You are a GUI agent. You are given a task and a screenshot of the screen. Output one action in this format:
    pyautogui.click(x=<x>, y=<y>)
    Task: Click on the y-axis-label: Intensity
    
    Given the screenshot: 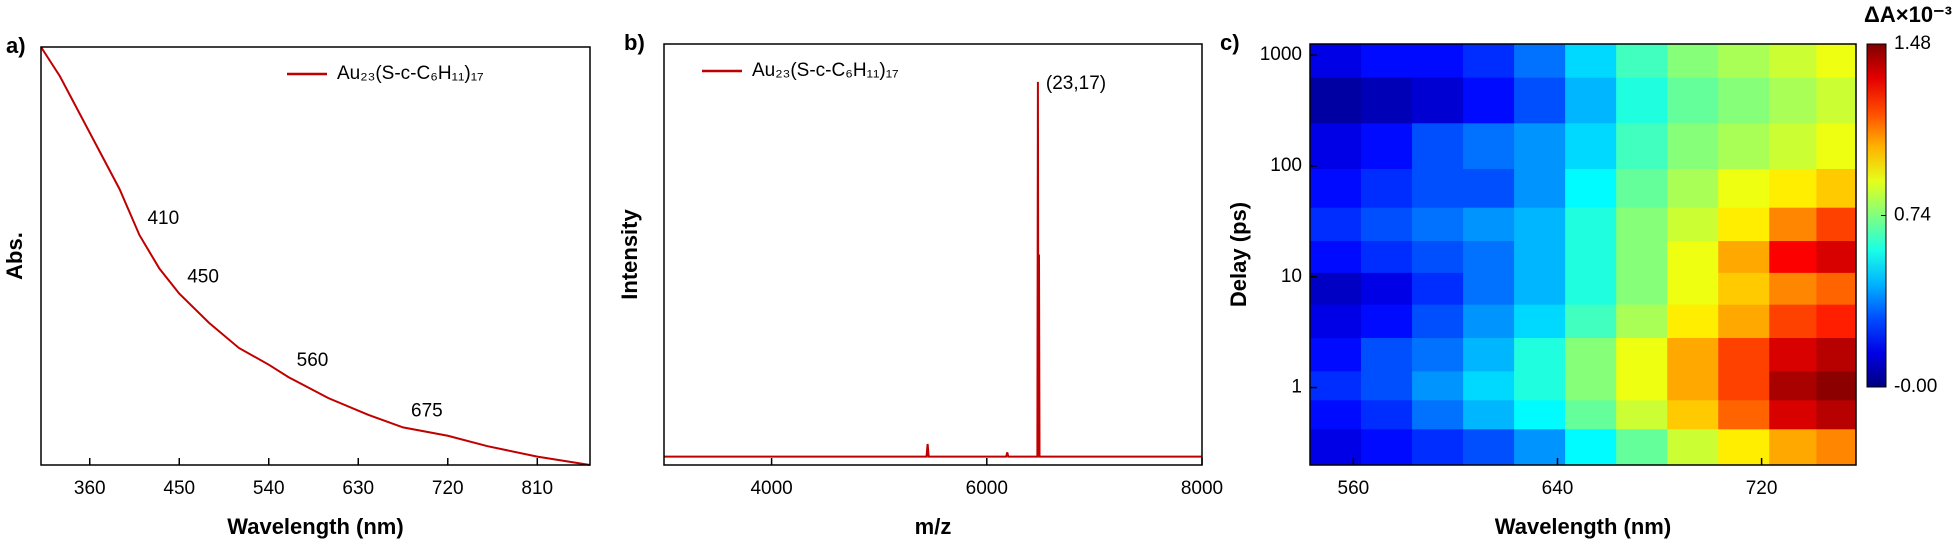 What is the action you would take?
    pyautogui.click(x=629, y=254)
    